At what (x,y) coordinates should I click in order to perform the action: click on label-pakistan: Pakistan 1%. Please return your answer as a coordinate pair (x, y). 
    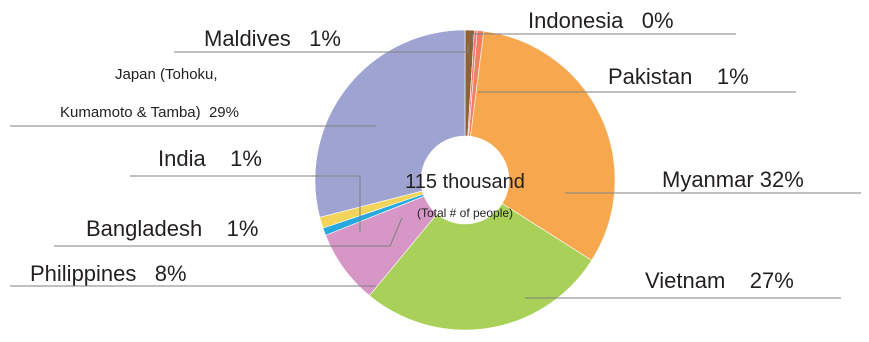
    Looking at the image, I should click on (678, 76).